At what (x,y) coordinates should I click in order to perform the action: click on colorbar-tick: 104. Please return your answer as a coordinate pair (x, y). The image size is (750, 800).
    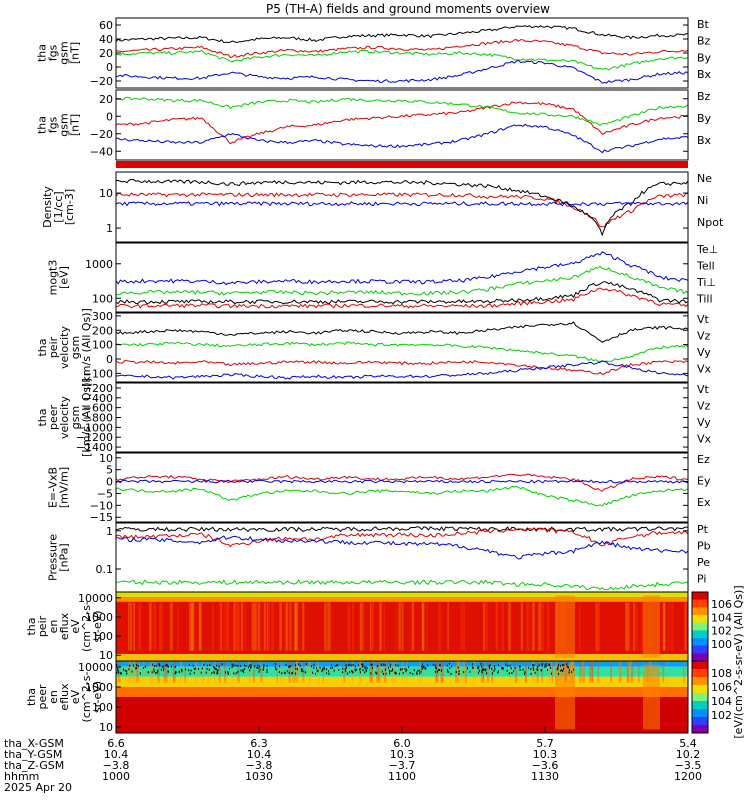
    Looking at the image, I should click on (721, 701).